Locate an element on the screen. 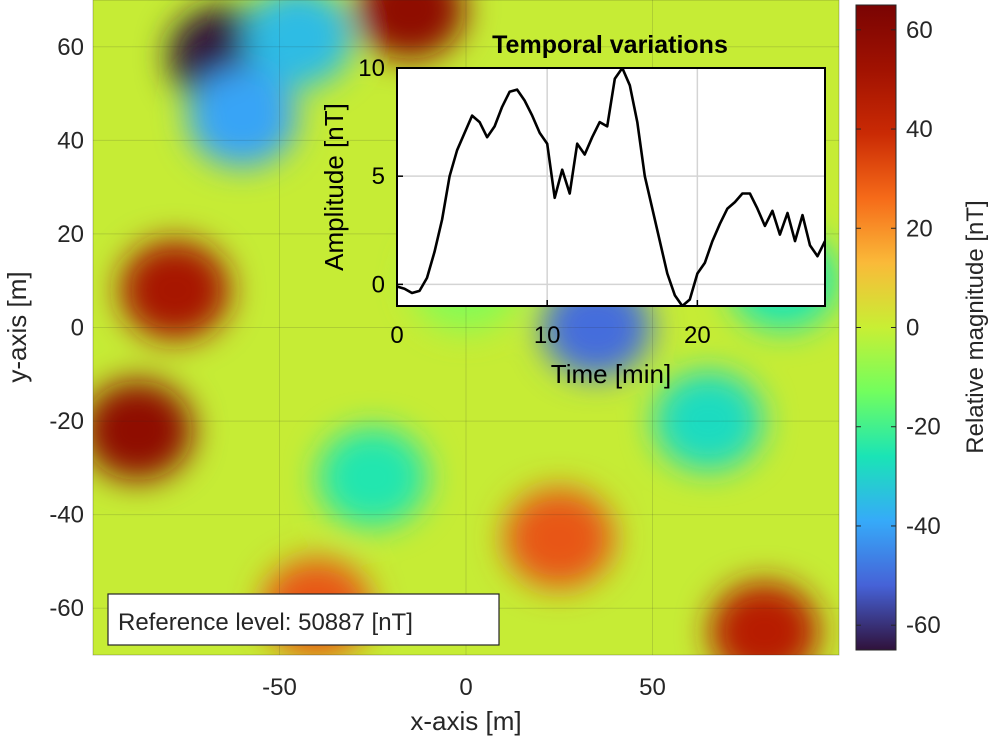  colorbar: 60 40 20 0 -20 -40 -60 Relative magnitude [nT] is located at coordinates (922, 327).